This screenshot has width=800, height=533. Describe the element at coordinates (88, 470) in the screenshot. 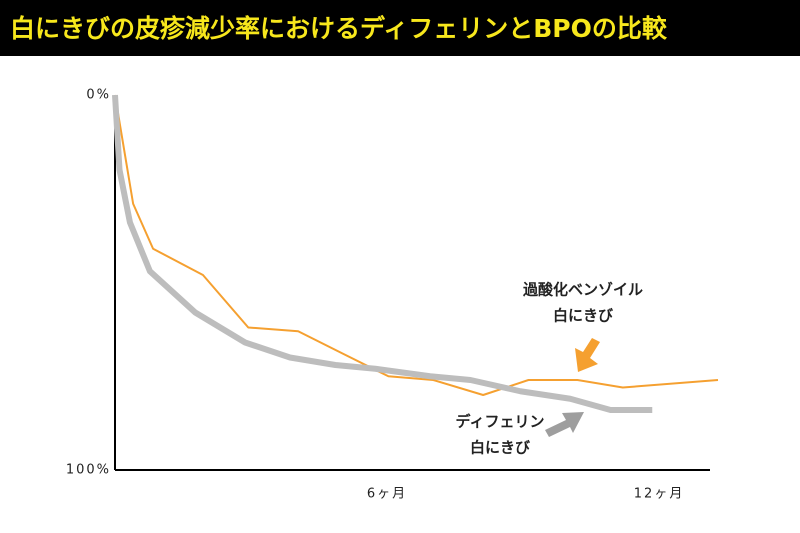

I see `y-tick-label: 100%` at that location.